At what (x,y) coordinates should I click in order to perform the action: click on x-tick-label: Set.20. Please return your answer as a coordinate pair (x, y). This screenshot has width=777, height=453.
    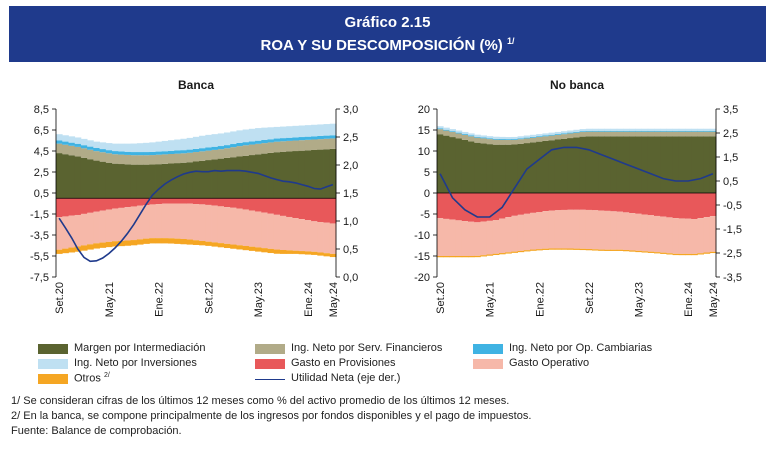
    Looking at the image, I should click on (60, 298).